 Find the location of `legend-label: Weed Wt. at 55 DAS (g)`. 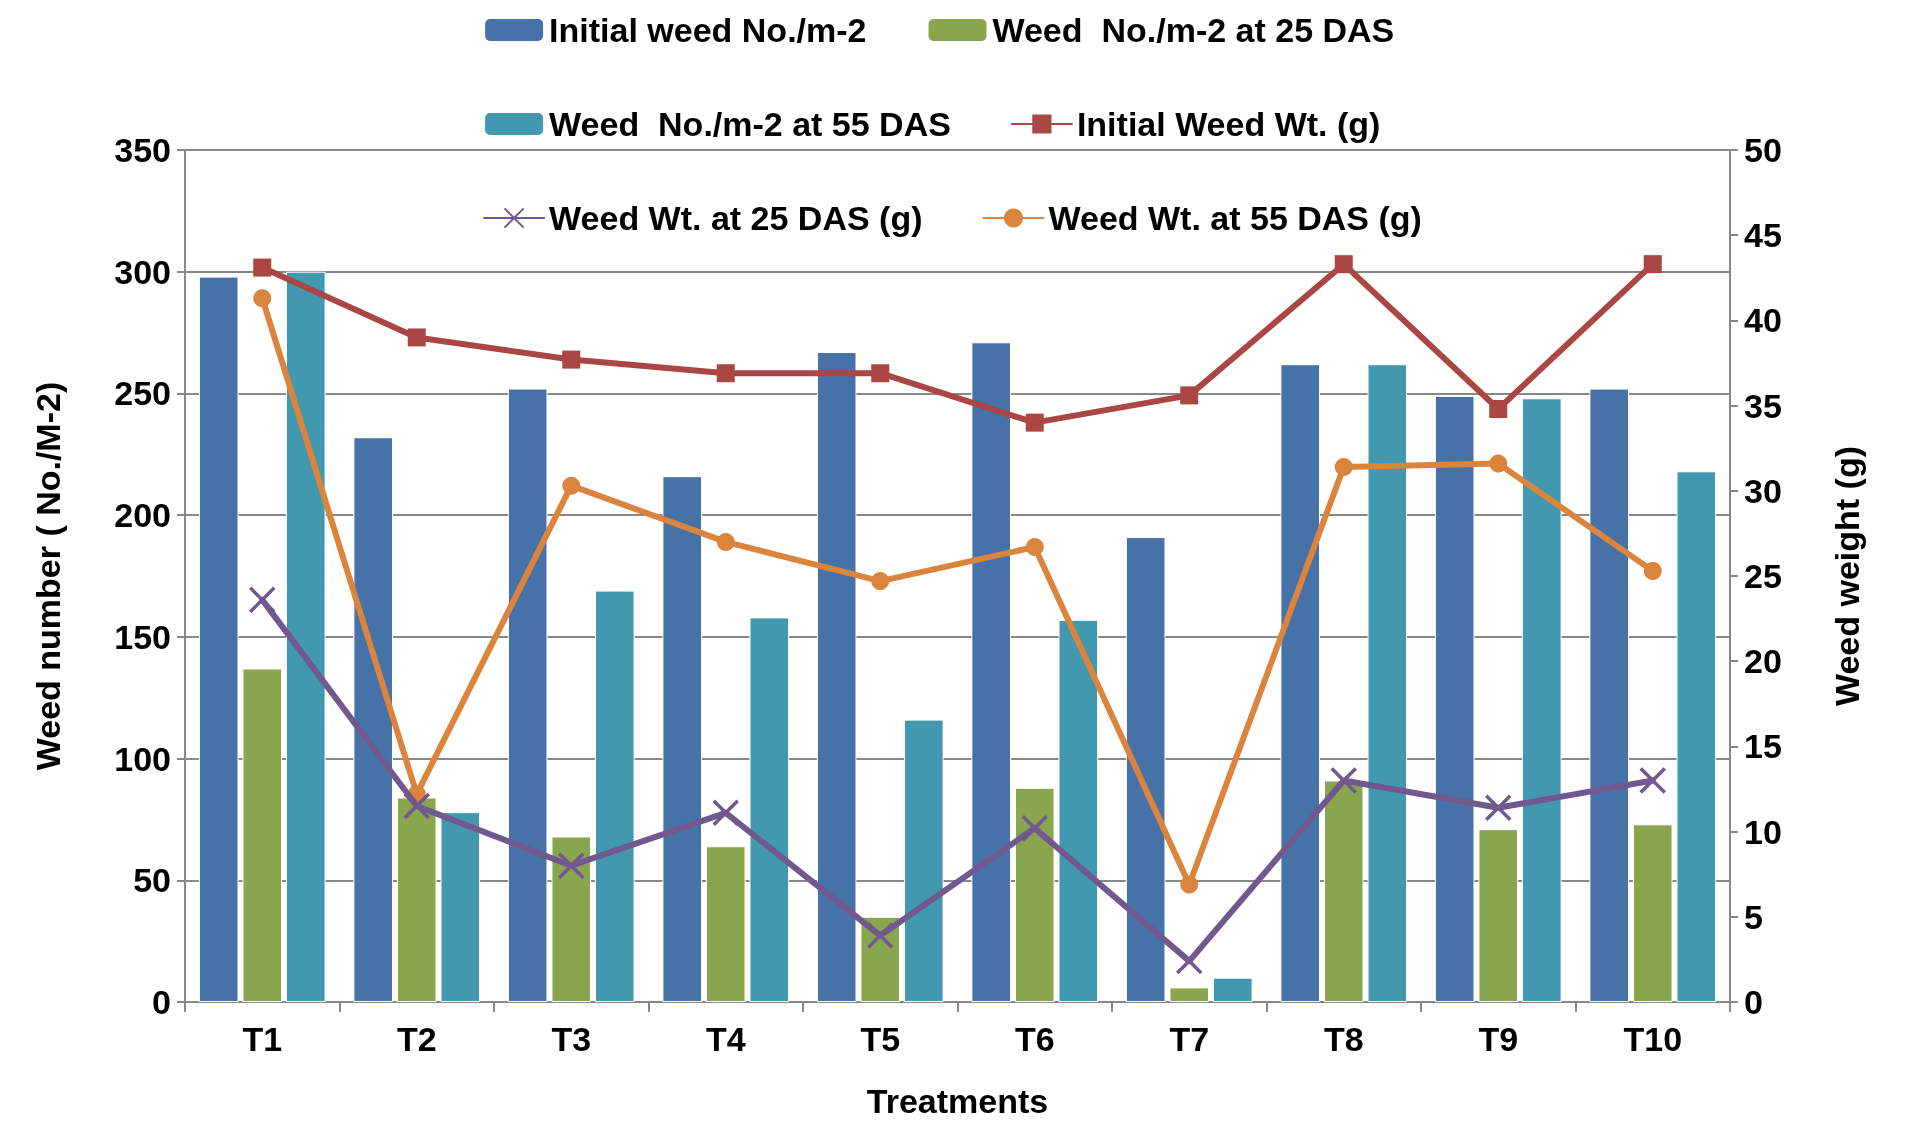

legend-label: Weed Wt. at 55 DAS (g) is located at coordinates (1235, 218).